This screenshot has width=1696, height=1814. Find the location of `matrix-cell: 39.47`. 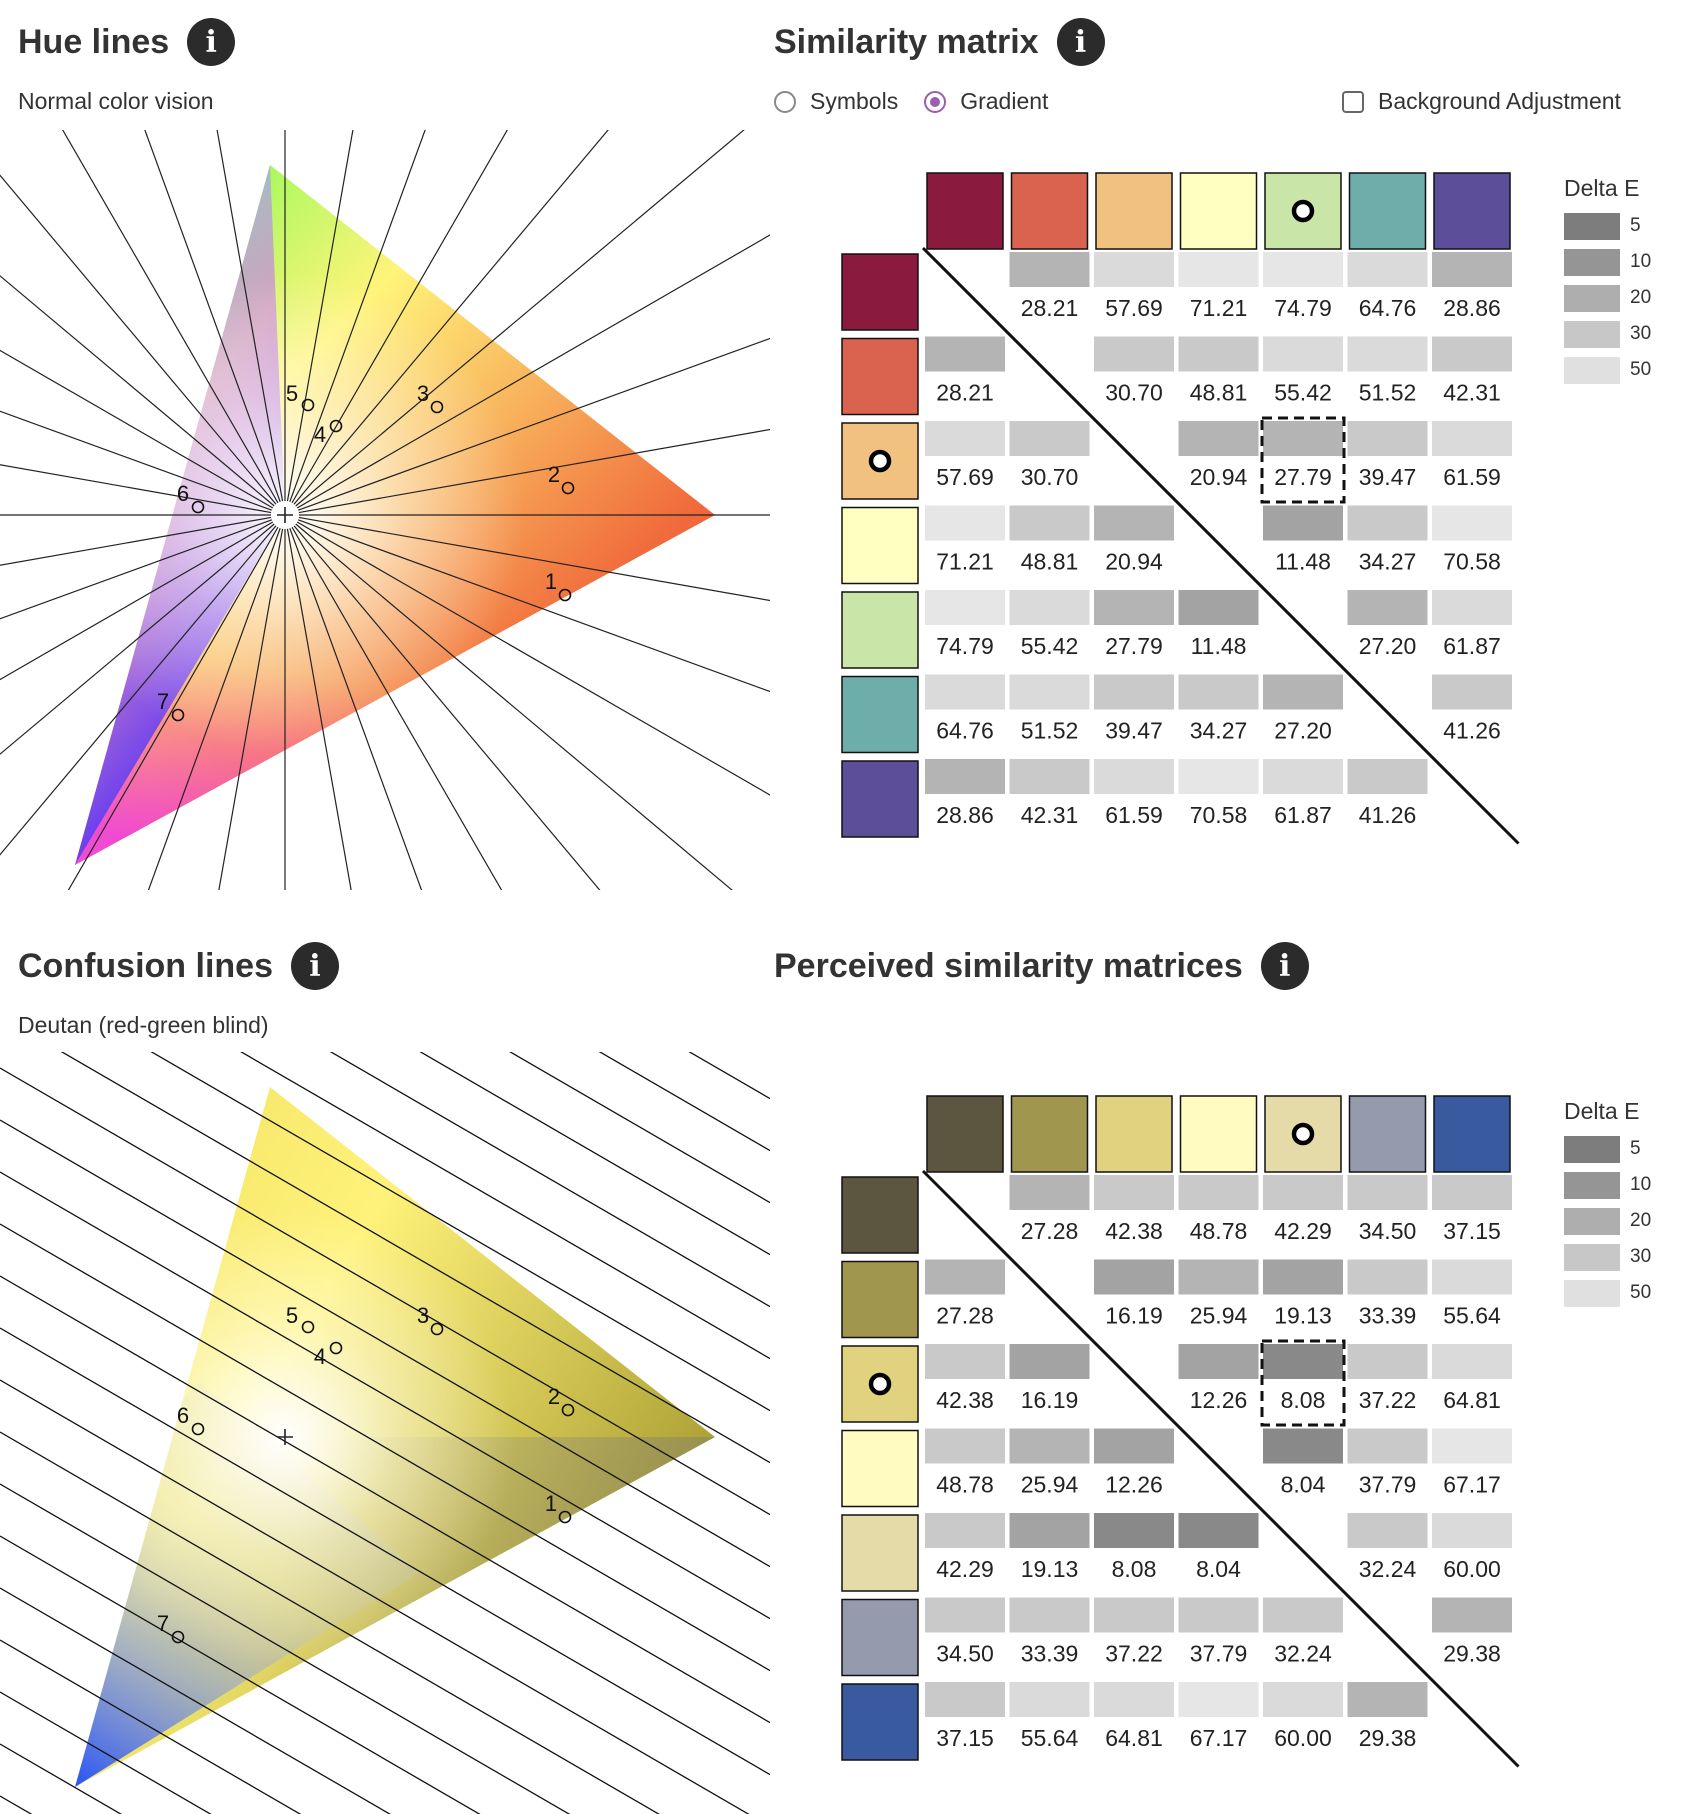

matrix-cell: 39.47 is located at coordinates (1134, 709).